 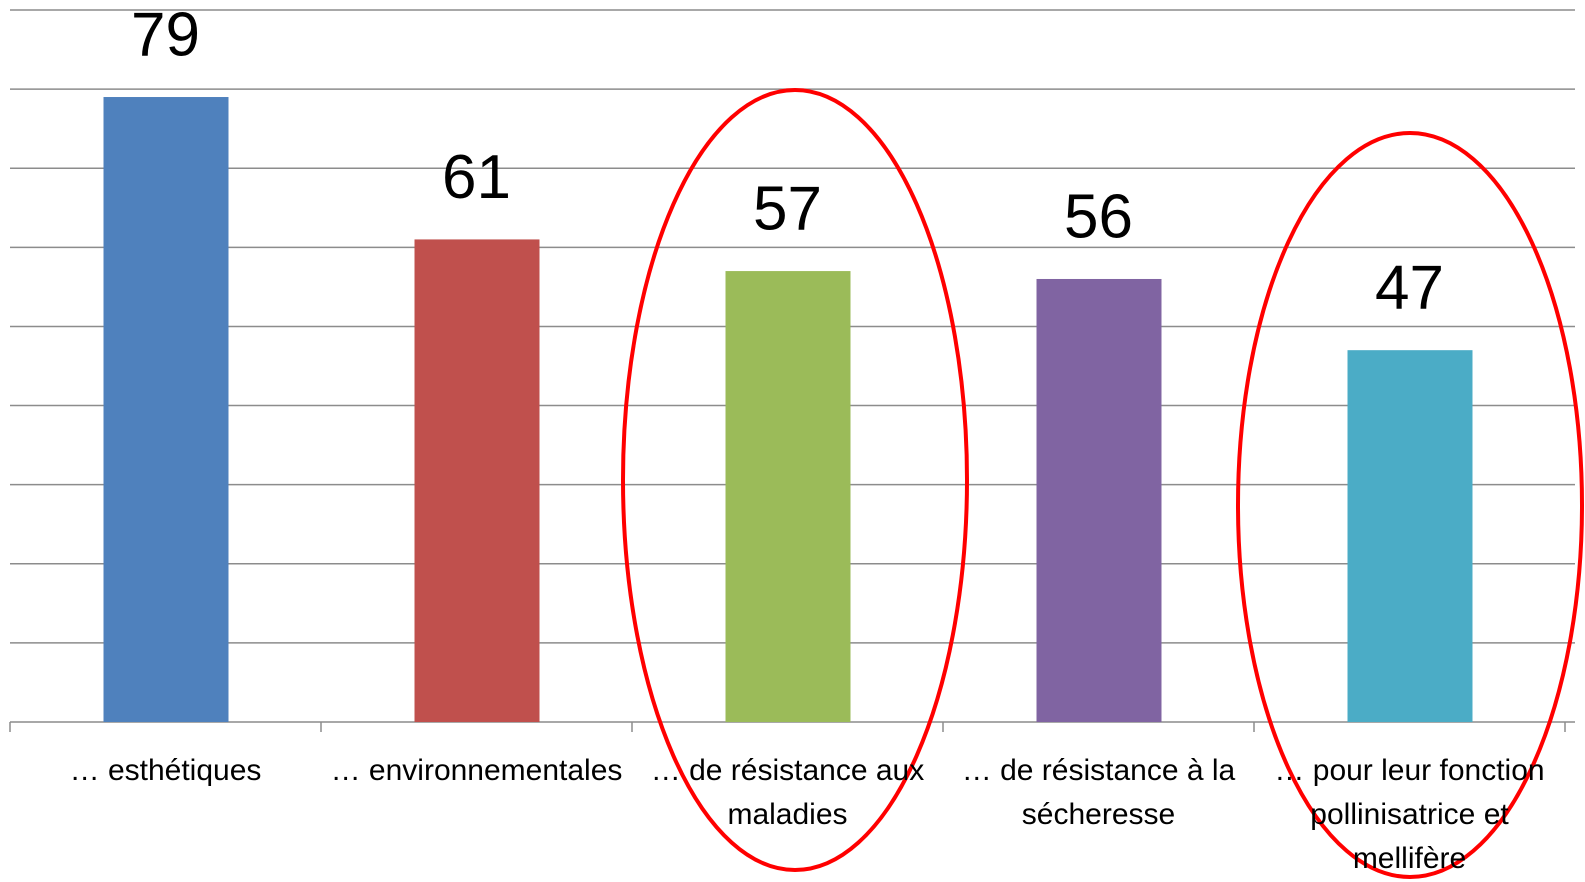 What do you see at coordinates (476, 770) in the screenshot?
I see `x-tick-label: … environnementales` at bounding box center [476, 770].